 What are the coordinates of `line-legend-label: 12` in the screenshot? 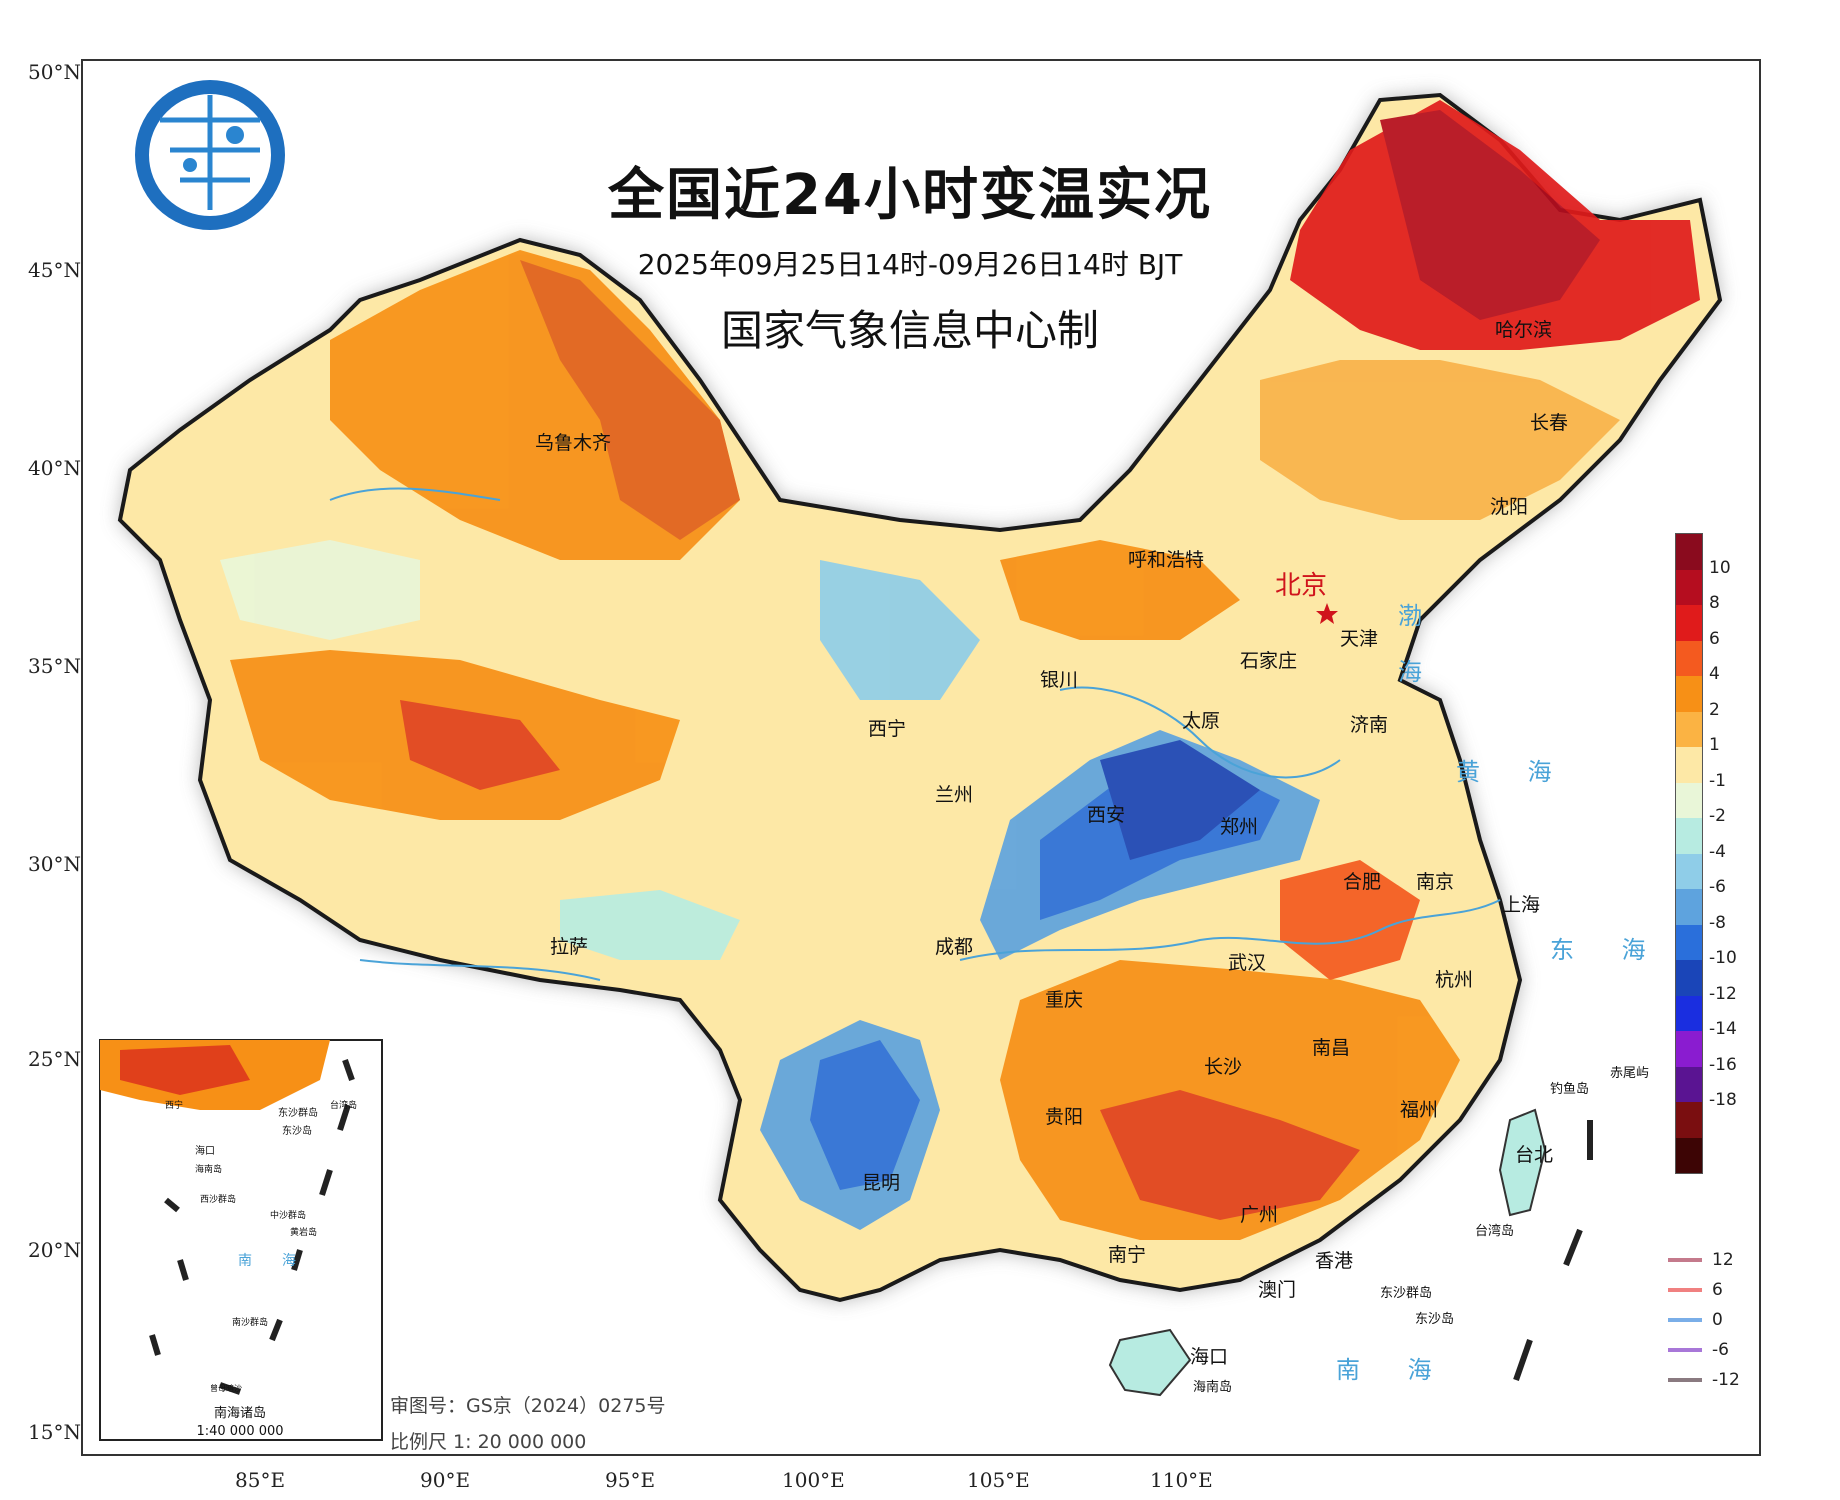 It's located at (1723, 1260).